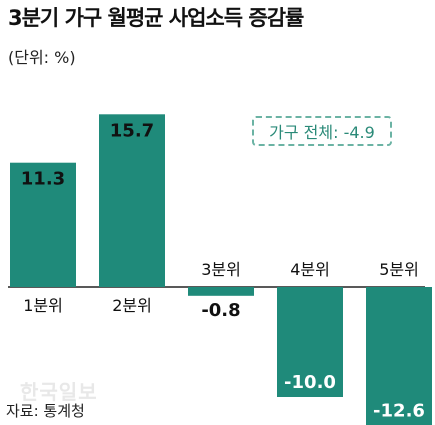 The height and width of the screenshot is (425, 435). Describe the element at coordinates (399, 269) in the screenshot. I see `category-label: 5분위` at that location.